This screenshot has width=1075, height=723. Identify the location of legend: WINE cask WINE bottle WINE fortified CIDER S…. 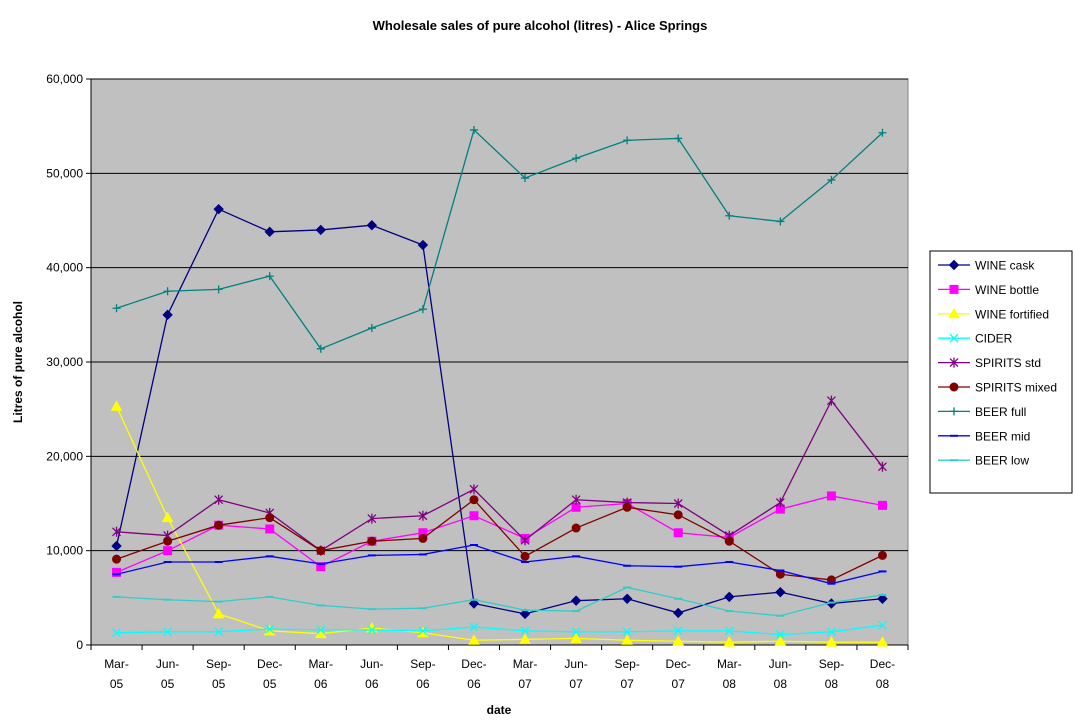
(1001, 372).